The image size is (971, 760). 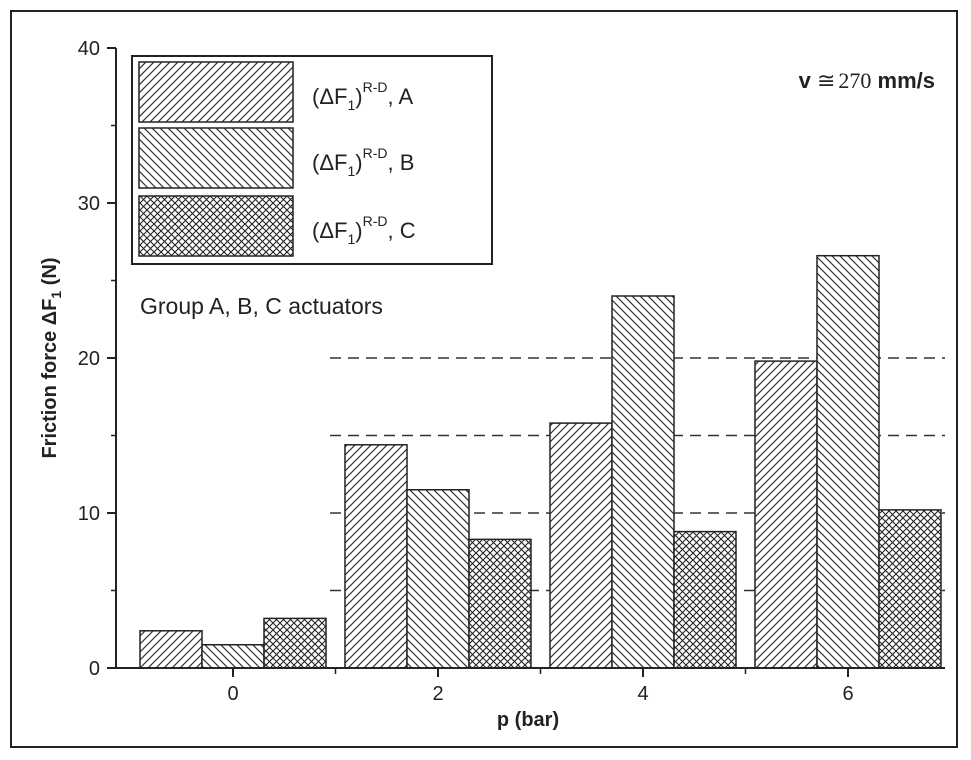 What do you see at coordinates (89, 514) in the screenshot?
I see `y-tick-label: 10` at bounding box center [89, 514].